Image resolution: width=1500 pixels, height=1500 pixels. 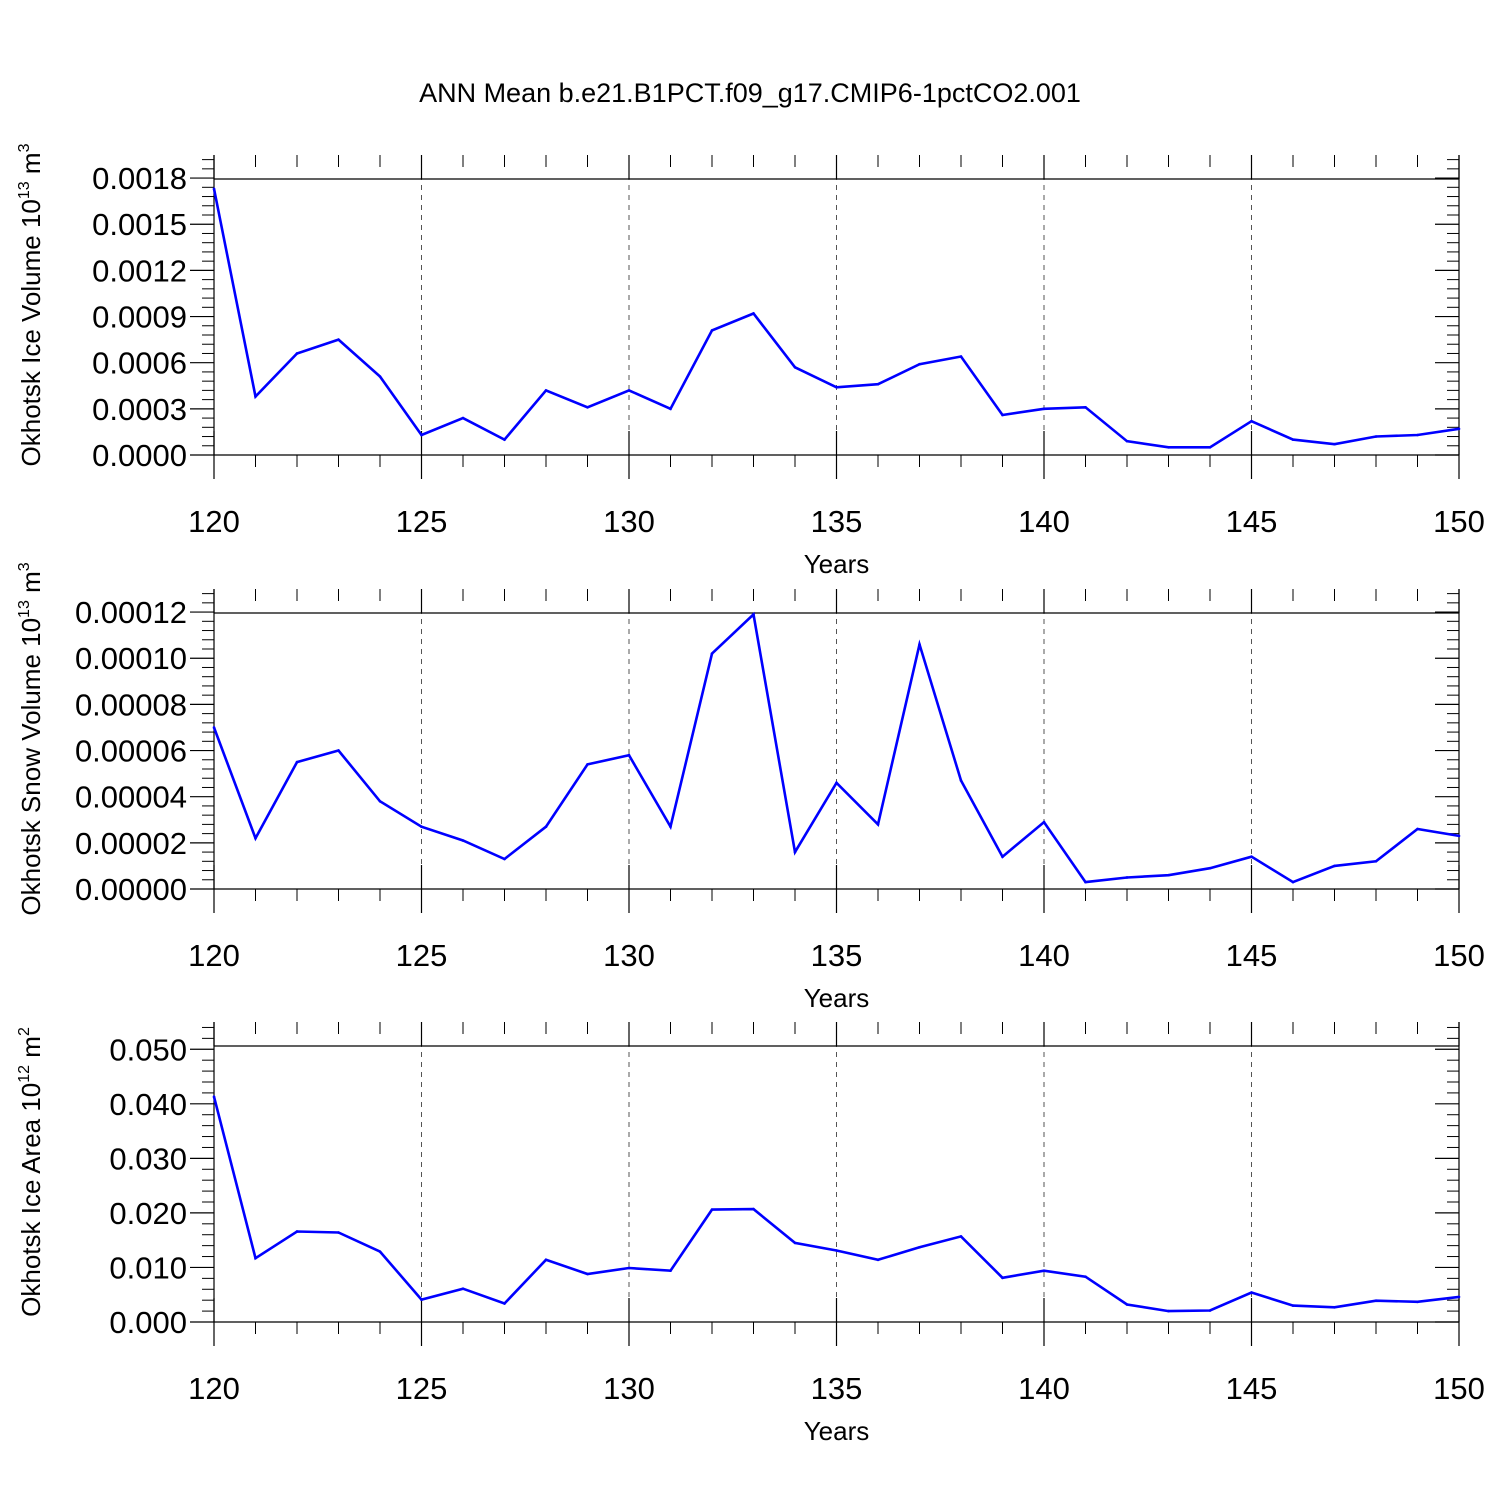 What do you see at coordinates (131, 612) in the screenshot?
I see `y-tick-label: 0.00012` at bounding box center [131, 612].